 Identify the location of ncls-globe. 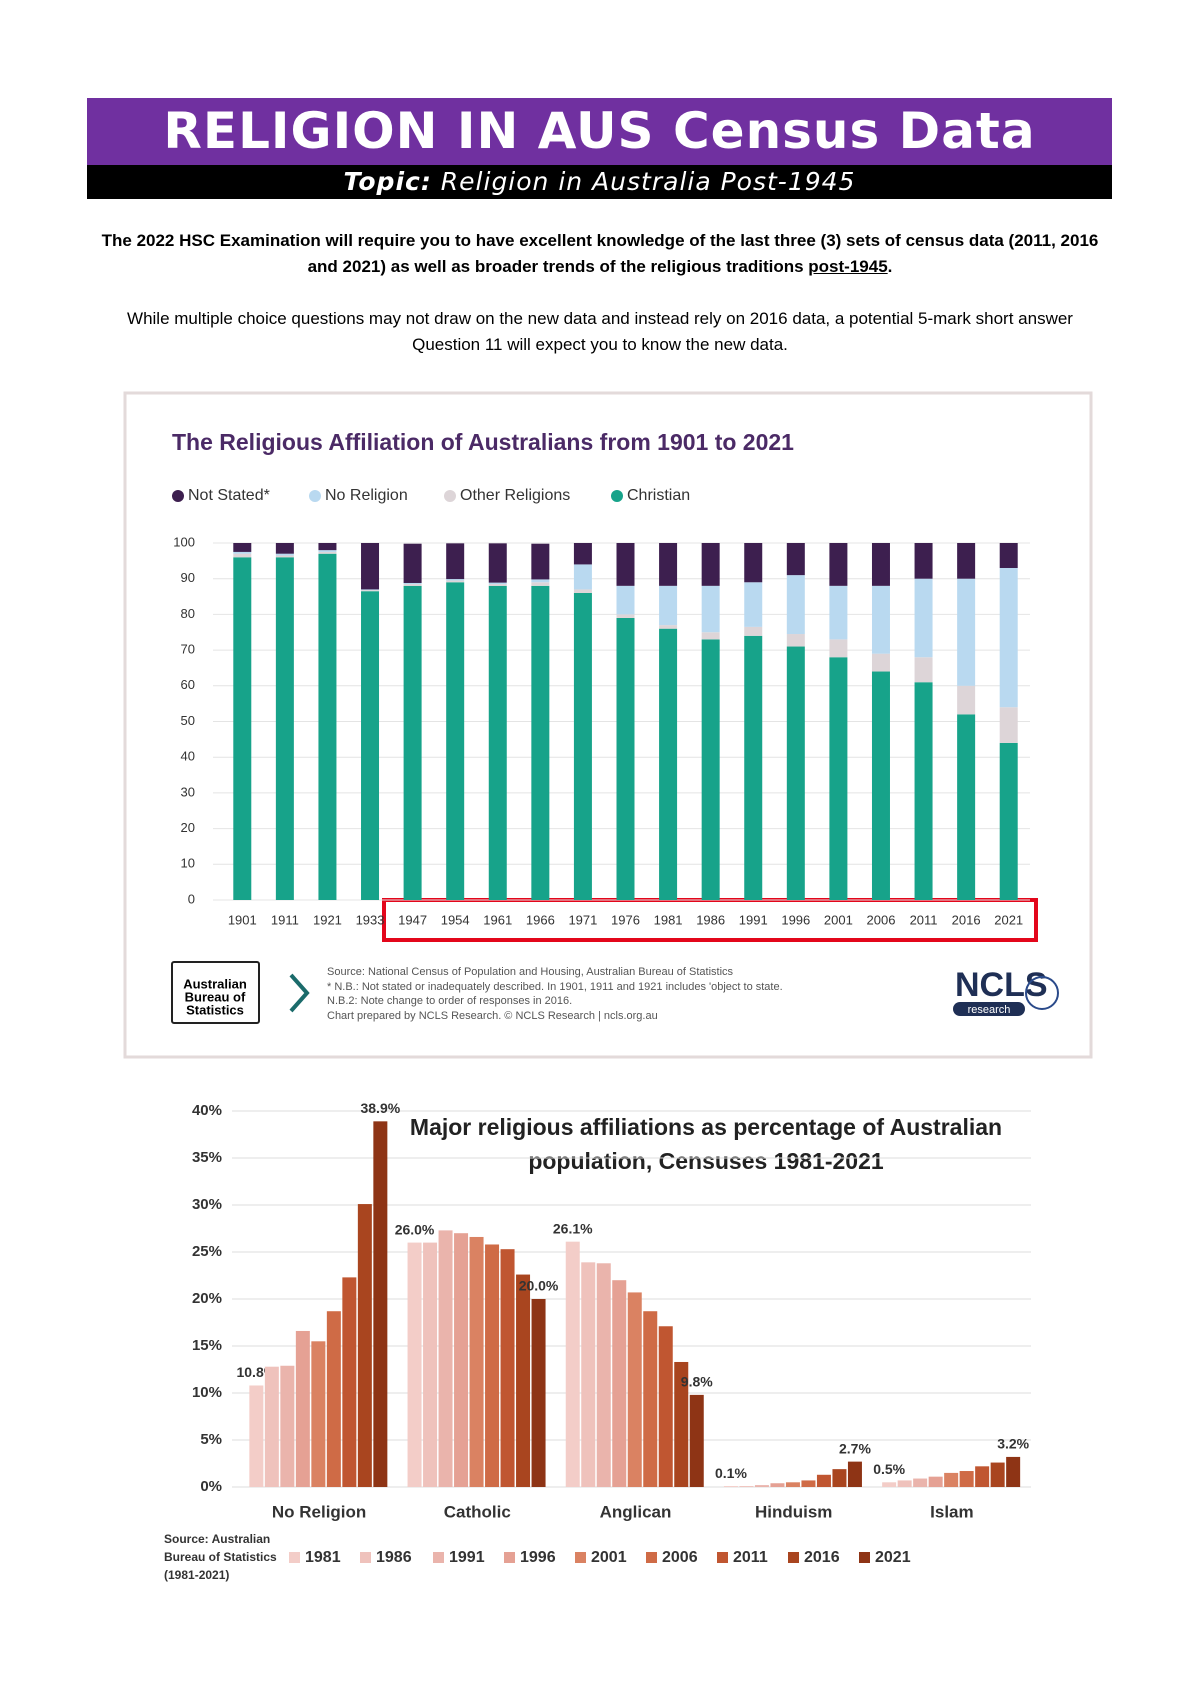
(1042, 993).